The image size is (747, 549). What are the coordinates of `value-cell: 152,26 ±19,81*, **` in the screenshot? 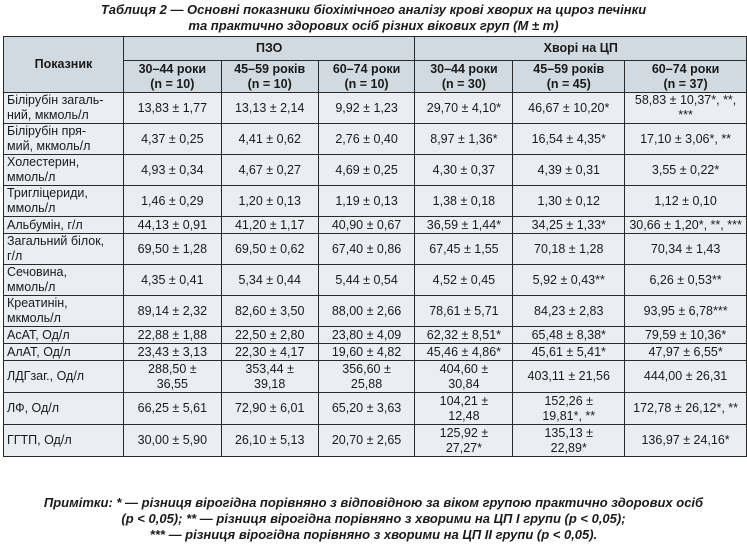 It's located at (569, 408).